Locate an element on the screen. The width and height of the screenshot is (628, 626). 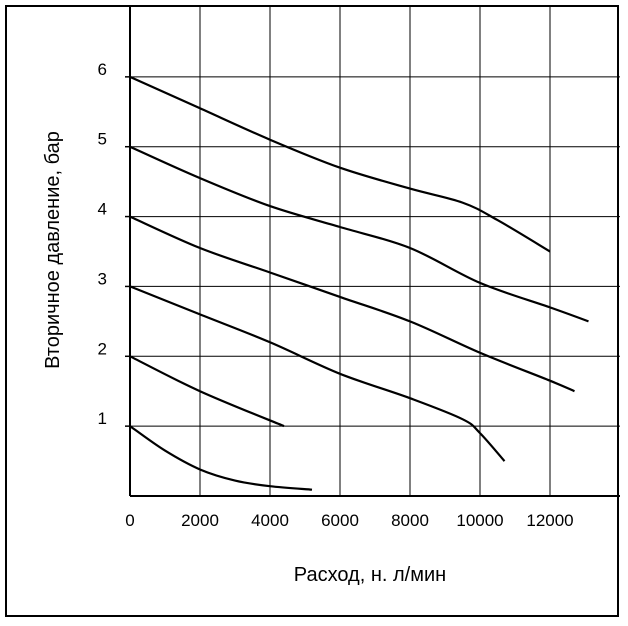
x-tick-label: 8000 is located at coordinates (410, 520).